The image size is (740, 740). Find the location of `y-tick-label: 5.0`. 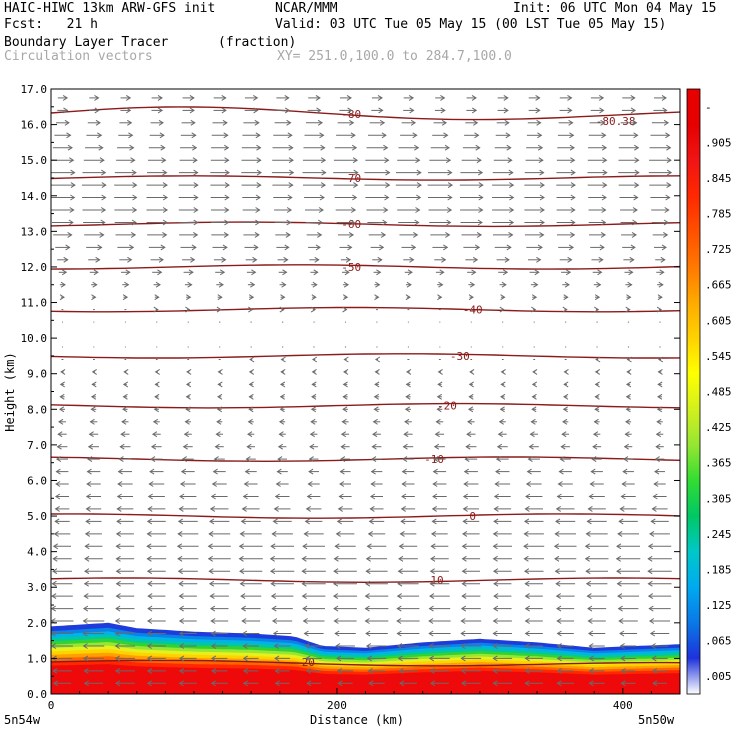

y-tick-label: 5.0 is located at coordinates (37, 516).